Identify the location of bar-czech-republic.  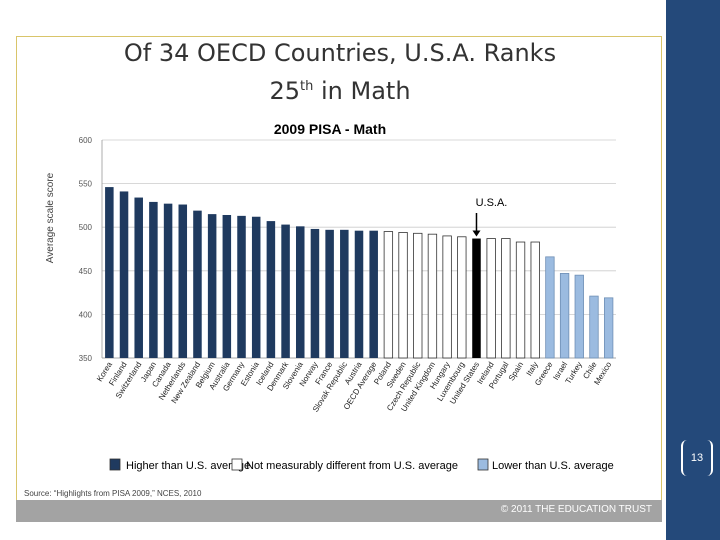
(418, 295).